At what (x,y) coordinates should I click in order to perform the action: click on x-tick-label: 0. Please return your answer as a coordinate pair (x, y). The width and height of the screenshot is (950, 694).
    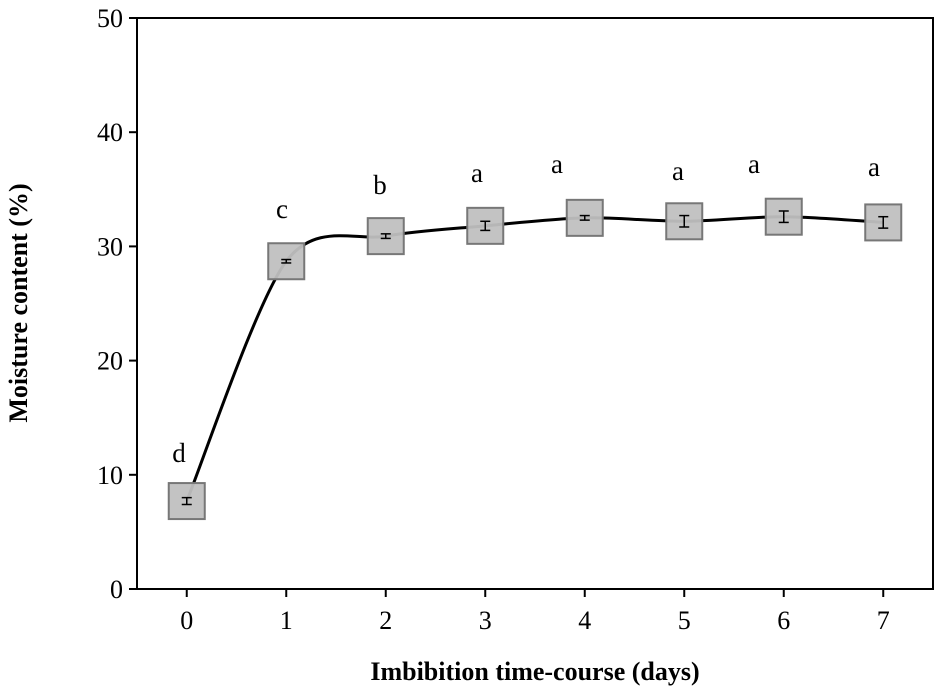
    Looking at the image, I should click on (186, 620).